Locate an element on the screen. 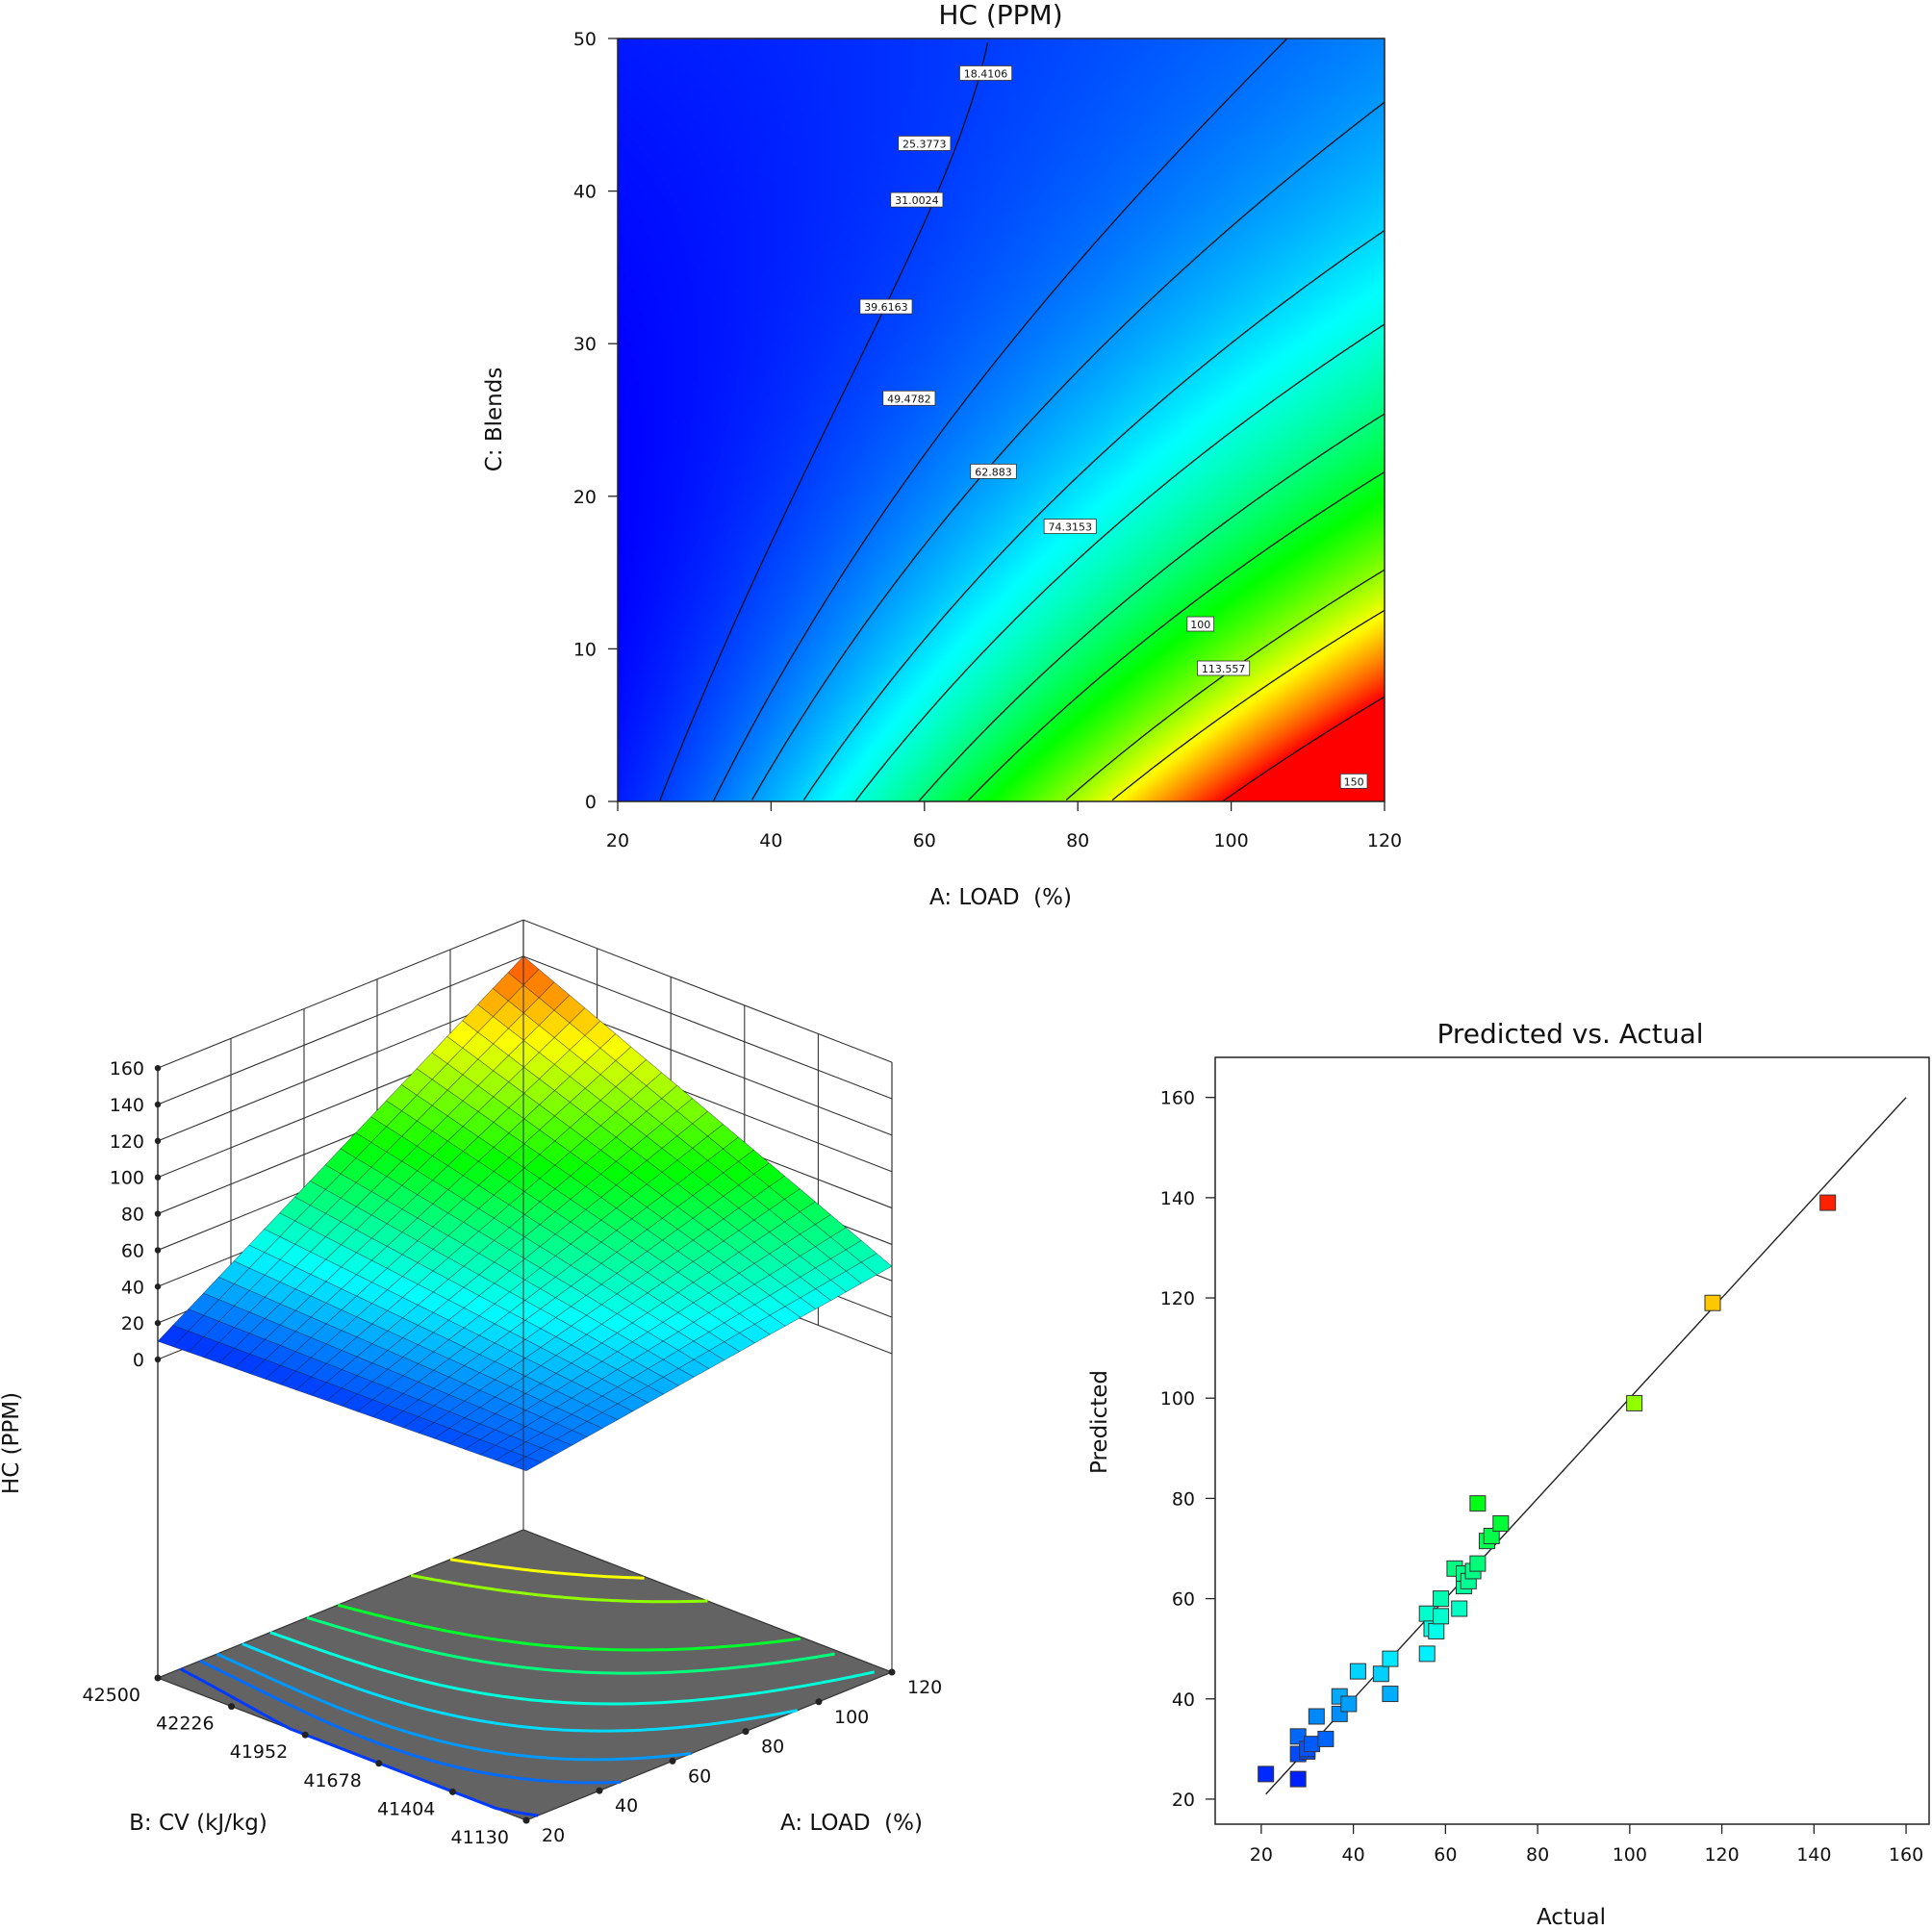 This screenshot has height=1930, width=1932. surface-y-label: B: CV (kJ/kg) is located at coordinates (198, 1824).